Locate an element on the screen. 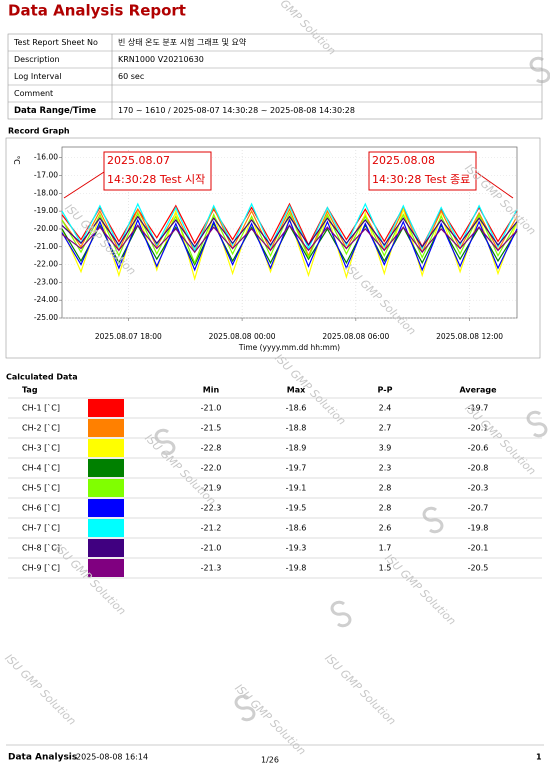 Image resolution: width=550 pixels, height=775 pixels. max-cell: -19.8 is located at coordinates (296, 568).